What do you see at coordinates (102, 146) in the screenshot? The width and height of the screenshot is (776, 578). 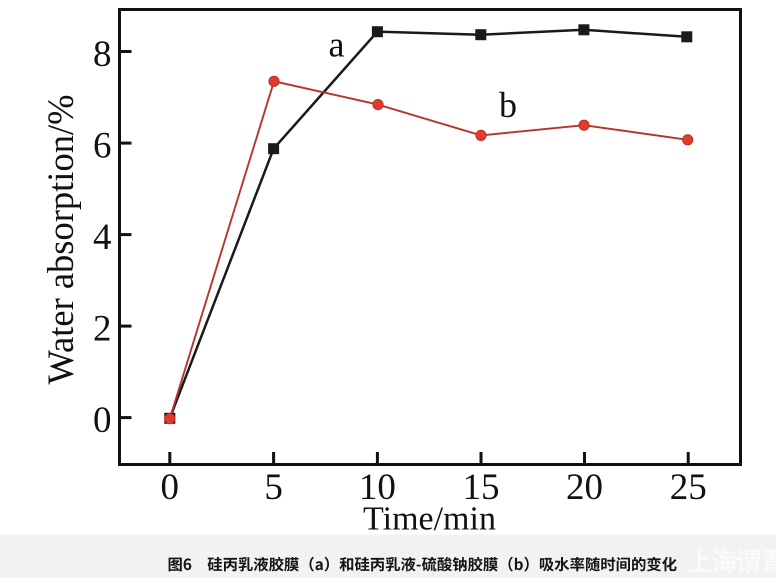 I see `svg-text: 6` at bounding box center [102, 146].